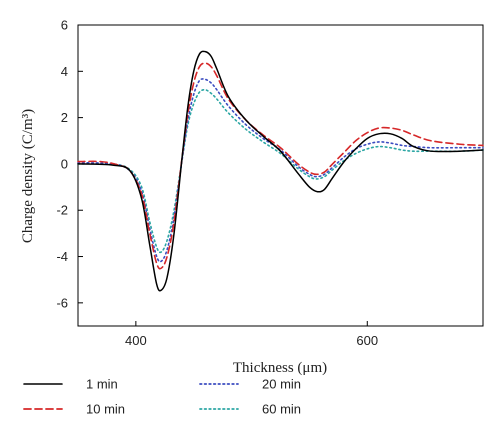 The width and height of the screenshot is (500, 447). Describe the element at coordinates (281, 409) in the screenshot. I see `legend-label: 60 min` at that location.